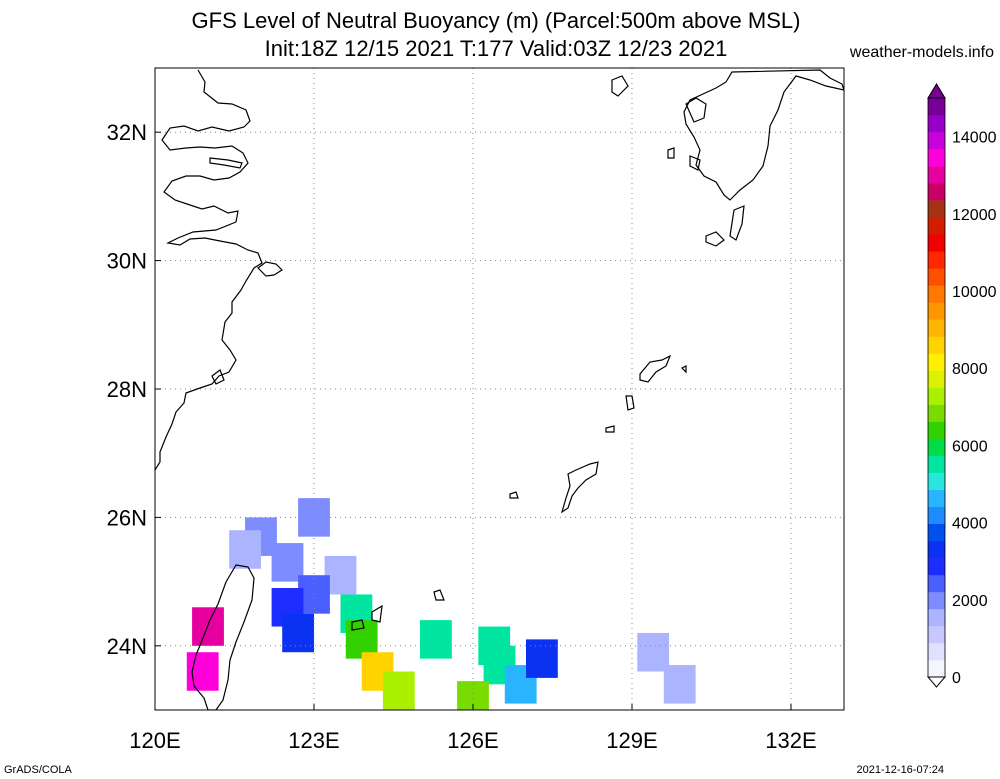 The width and height of the screenshot is (1000, 779). I want to click on lon-tick-label: 132E, so click(790, 740).